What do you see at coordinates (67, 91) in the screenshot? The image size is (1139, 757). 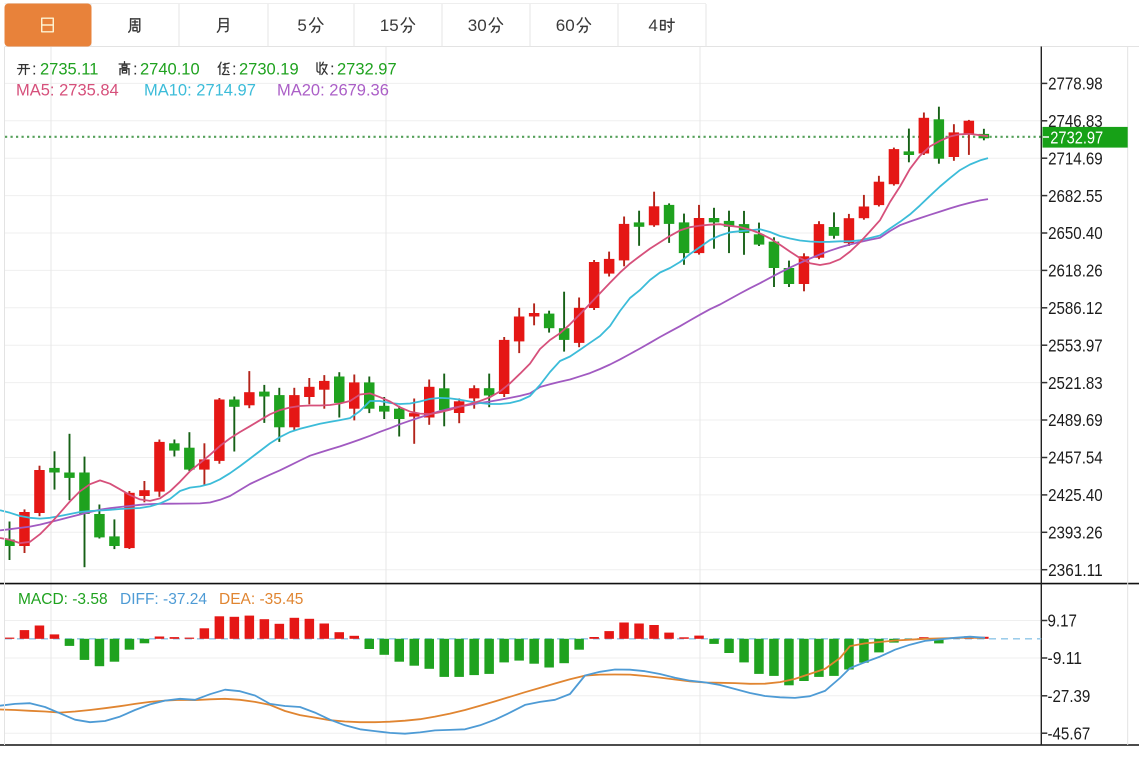 I see `svg-text: MA5: 2735.84` at bounding box center [67, 91].